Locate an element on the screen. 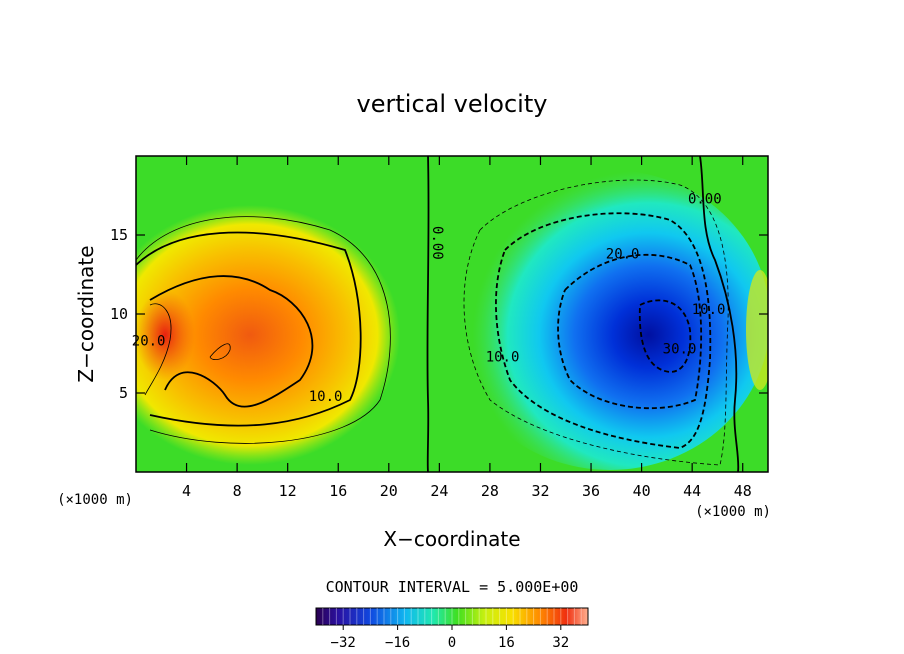 This screenshot has width=904, height=654. x-unit-left: (×1000 m) is located at coordinates (95, 500).